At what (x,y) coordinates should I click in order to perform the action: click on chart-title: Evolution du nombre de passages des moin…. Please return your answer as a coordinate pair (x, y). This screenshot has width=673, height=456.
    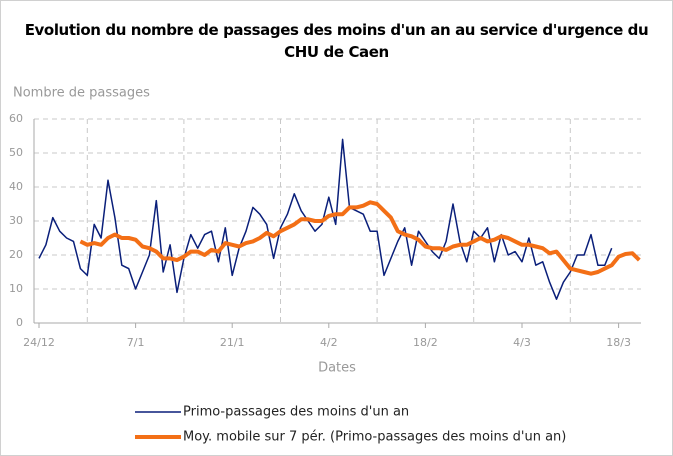
    Looking at the image, I should click on (336, 41).